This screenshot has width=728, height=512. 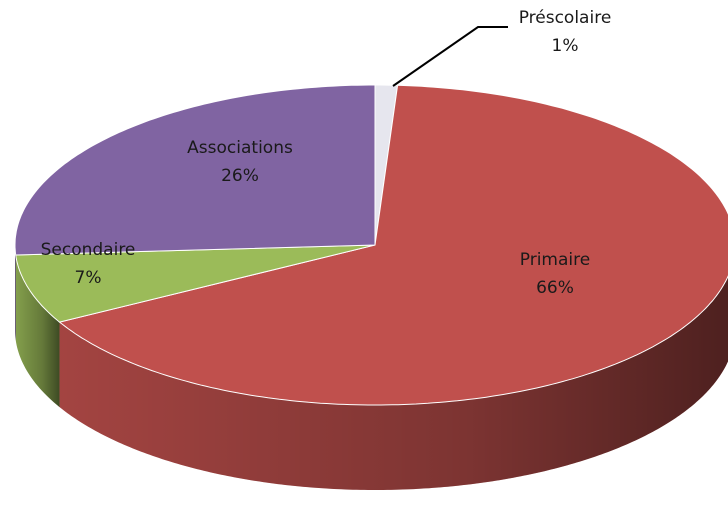 What do you see at coordinates (240, 176) in the screenshot?
I see `slice-value-label: 26%` at bounding box center [240, 176].